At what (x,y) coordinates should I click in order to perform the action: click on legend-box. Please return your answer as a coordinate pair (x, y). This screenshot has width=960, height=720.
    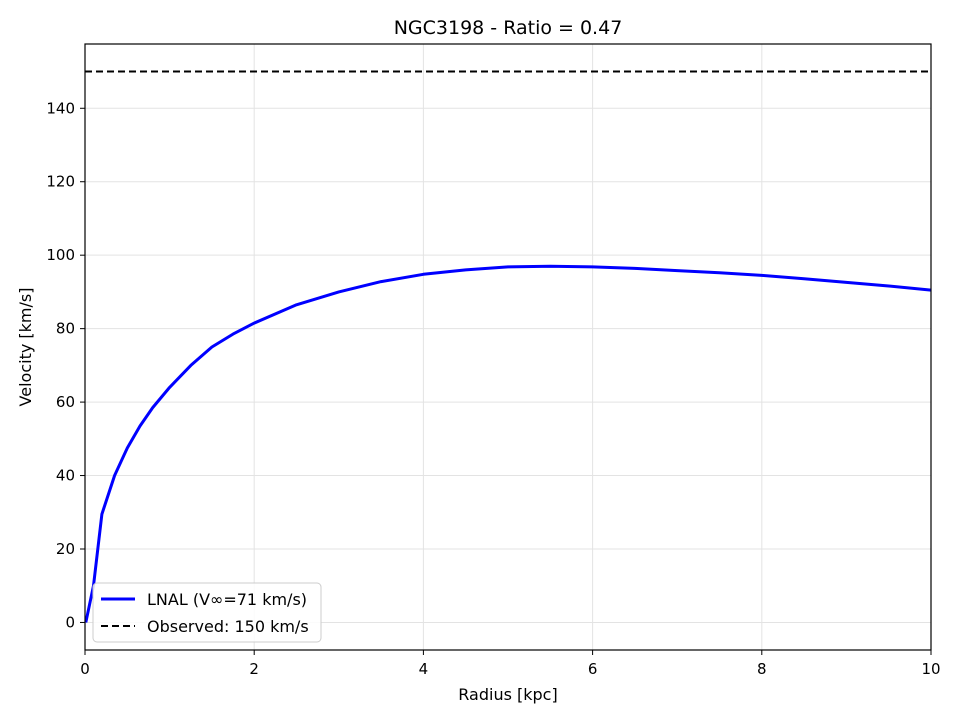
    Looking at the image, I should click on (207, 612).